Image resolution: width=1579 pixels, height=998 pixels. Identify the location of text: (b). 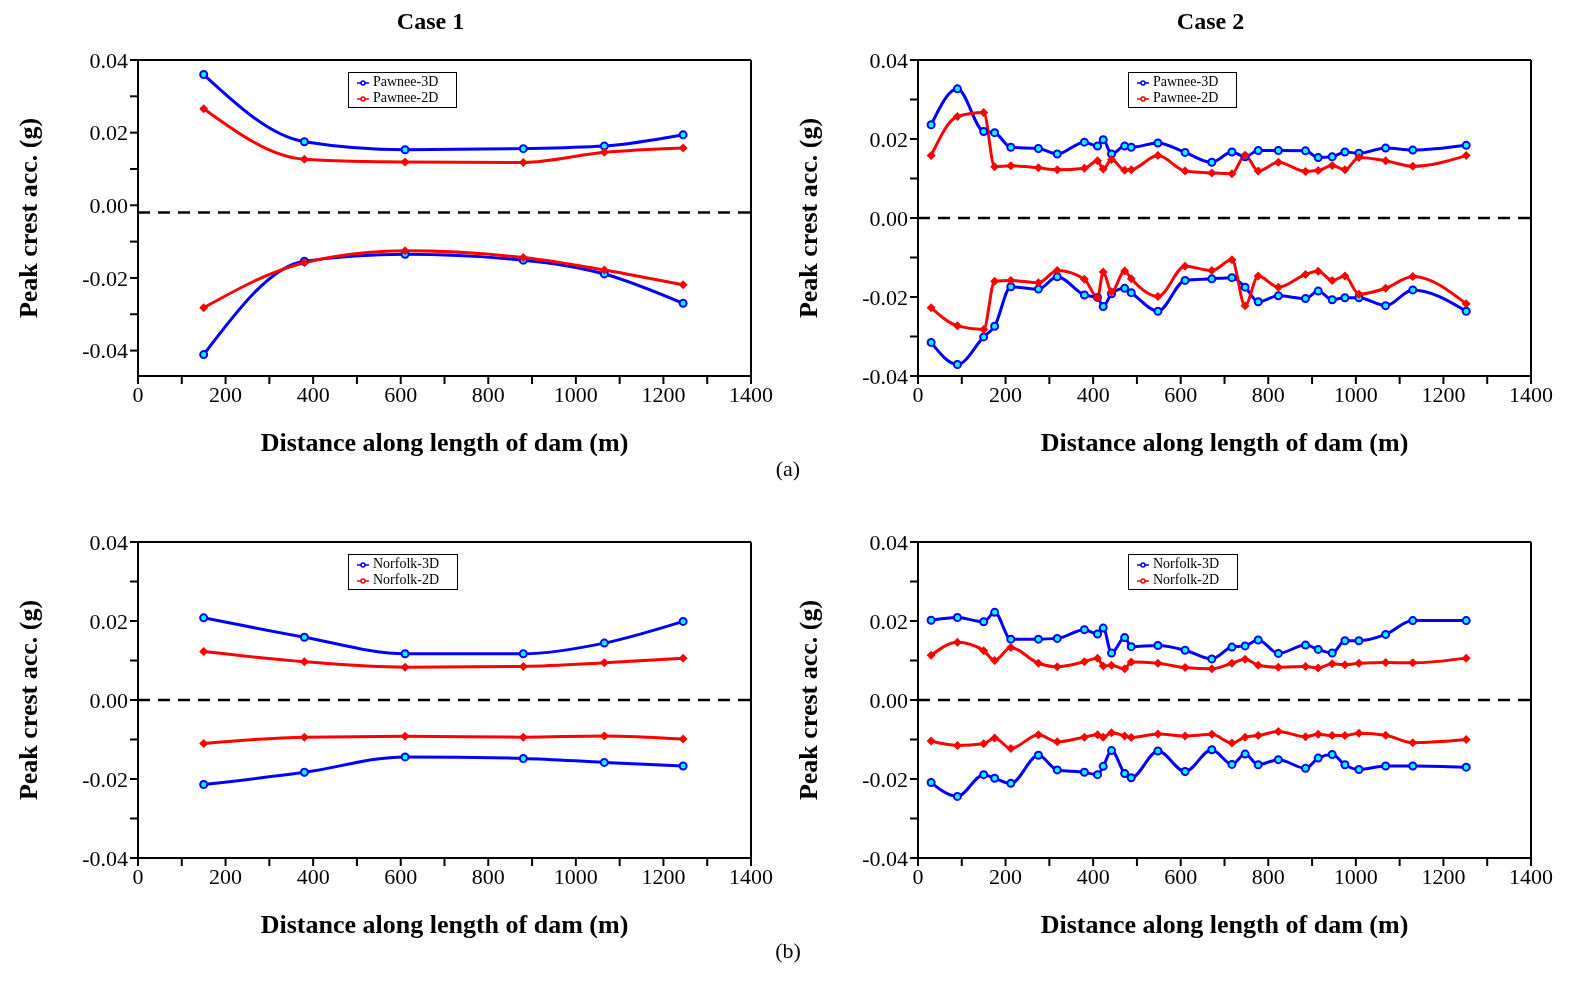
(788, 950).